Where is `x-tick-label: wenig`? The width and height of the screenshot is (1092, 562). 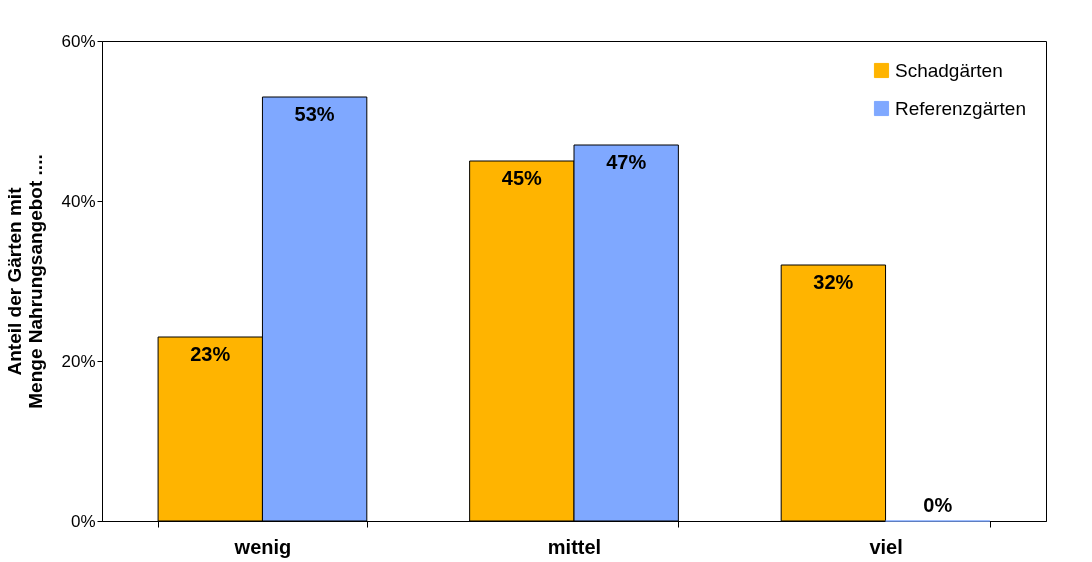 x-tick-label: wenig is located at coordinates (262, 546).